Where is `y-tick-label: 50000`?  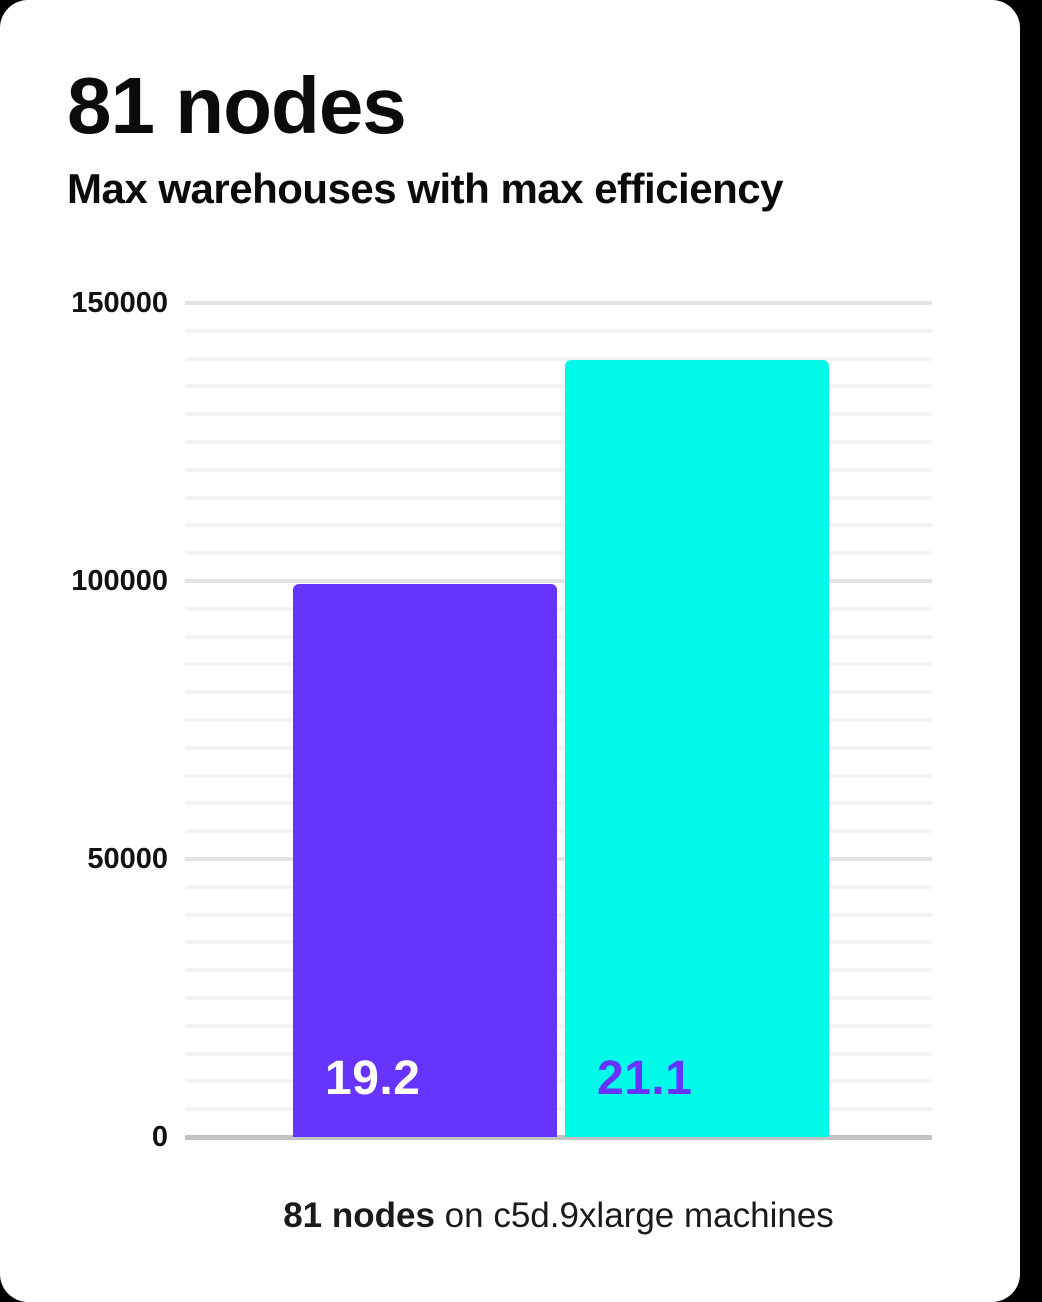
y-tick-label: 50000 is located at coordinates (127, 859).